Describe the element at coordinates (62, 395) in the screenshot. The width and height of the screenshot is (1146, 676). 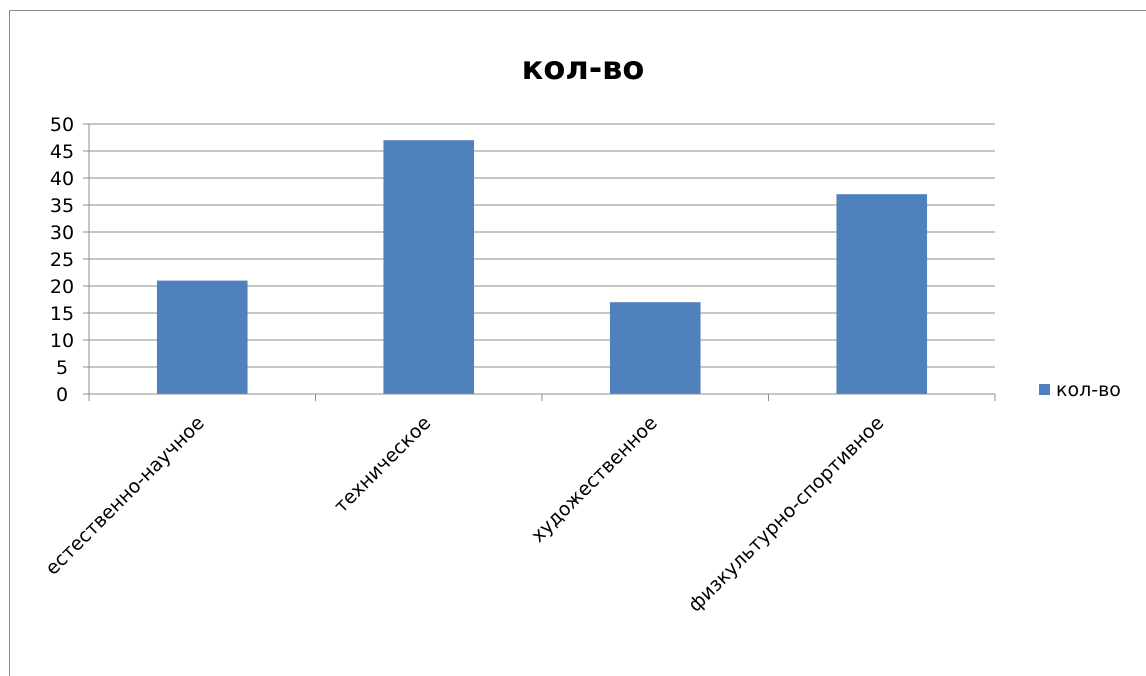
I see `y-tick-label: 0` at that location.